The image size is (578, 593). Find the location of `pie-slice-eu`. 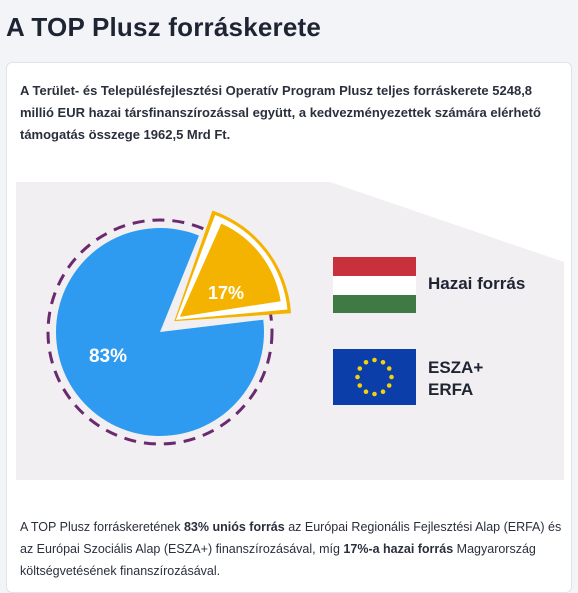

pie-slice-eu is located at coordinates (160, 331).